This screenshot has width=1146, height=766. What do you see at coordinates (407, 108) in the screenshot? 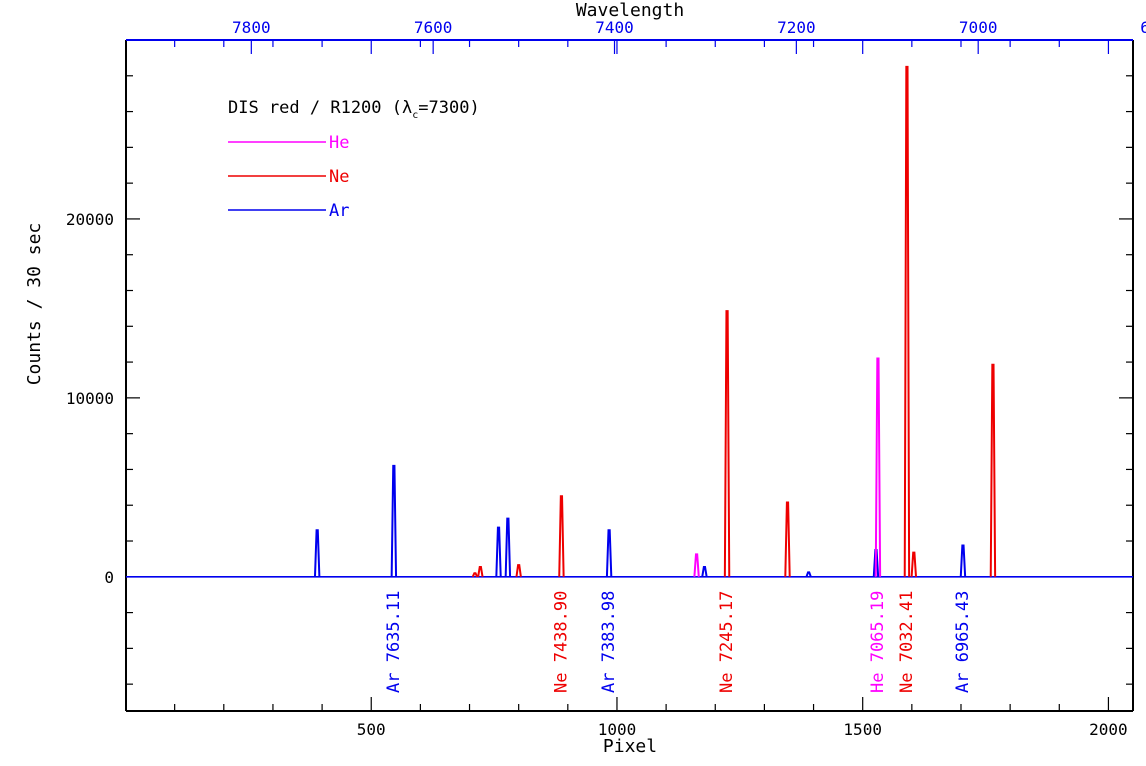
I see `chart-title-lambda: λ` at bounding box center [407, 108].